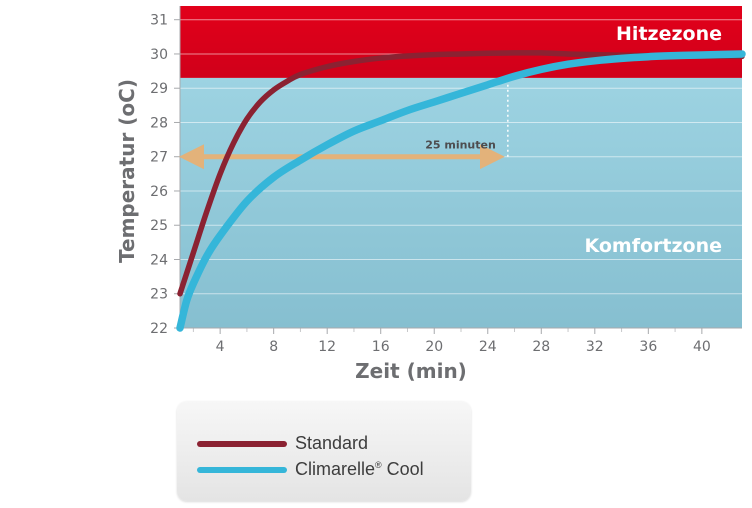  What do you see at coordinates (242, 469) in the screenshot?
I see `legend-swatch-climarelle` at bounding box center [242, 469].